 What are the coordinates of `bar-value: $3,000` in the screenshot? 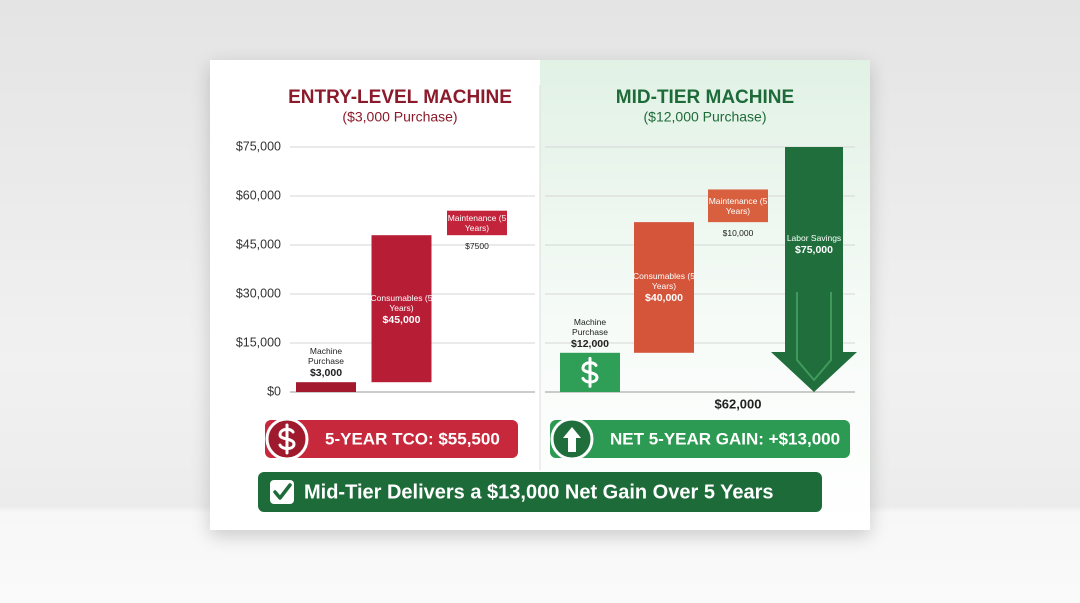 It's located at (326, 373).